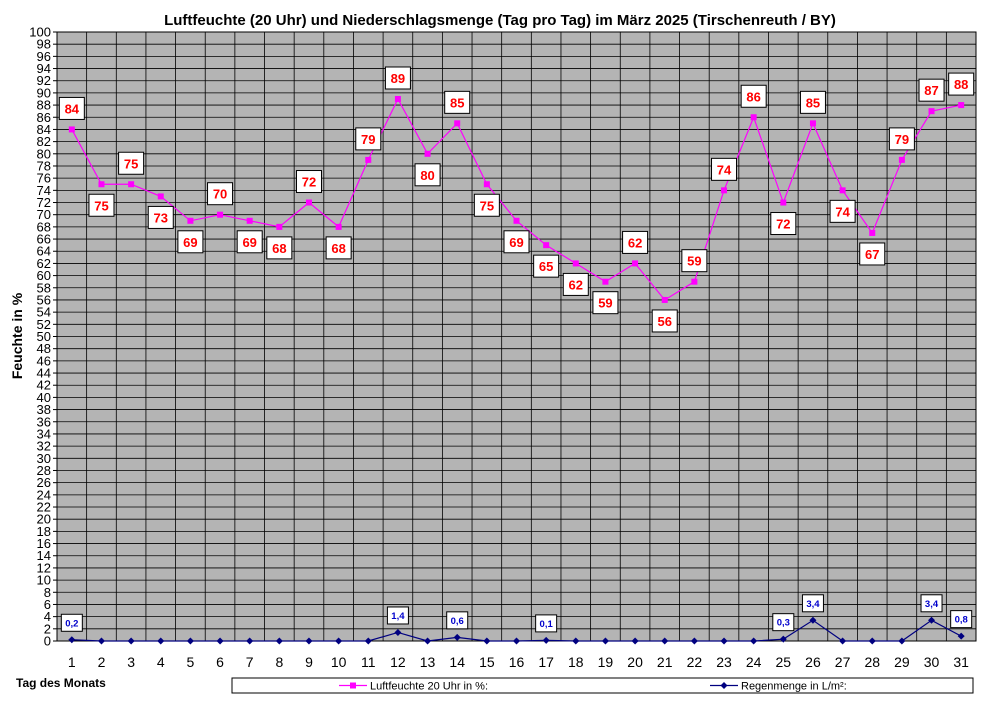  I want to click on rain-data-label-box, so click(961, 619).